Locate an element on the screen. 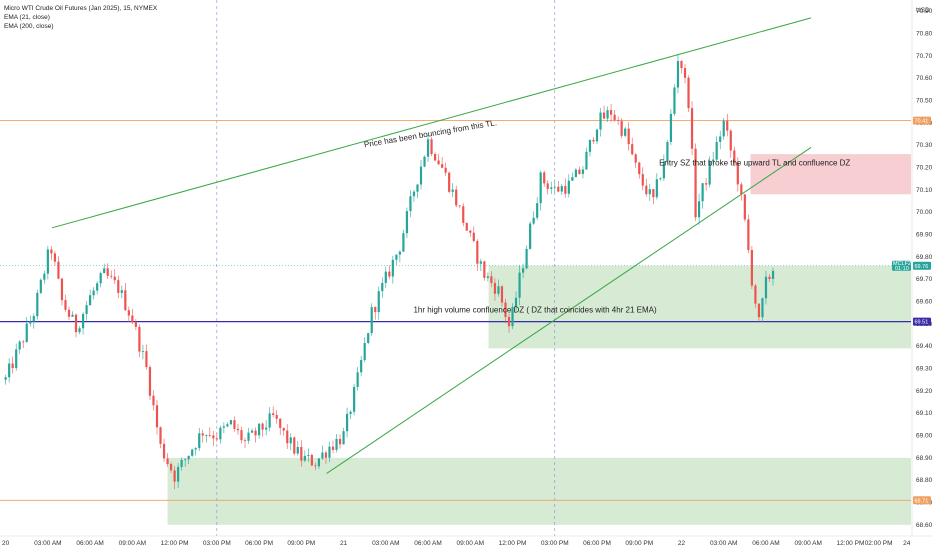 The image size is (932, 550). y-tick-17: 70.30 is located at coordinates (924, 145).